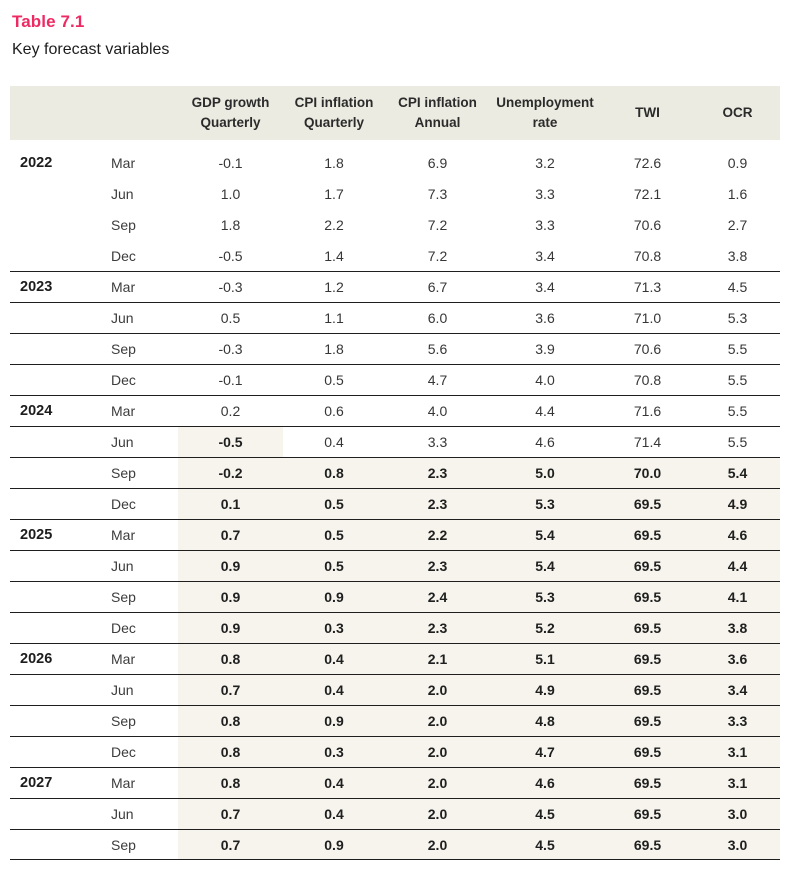  I want to click on header-ocr: OCR, so click(737, 116).